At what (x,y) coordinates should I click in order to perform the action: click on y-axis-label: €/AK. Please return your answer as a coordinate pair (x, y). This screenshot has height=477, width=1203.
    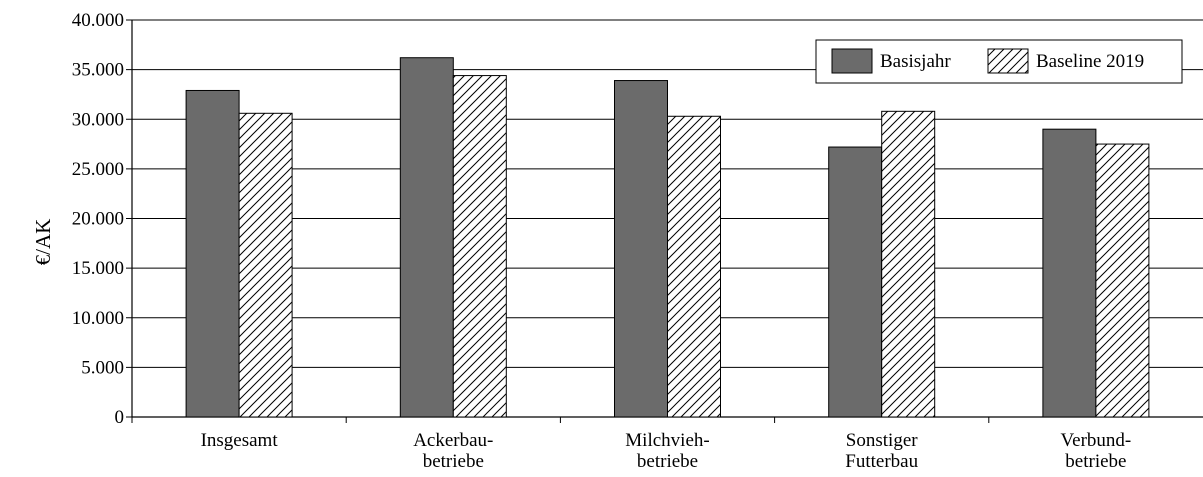
    Looking at the image, I should click on (43, 242).